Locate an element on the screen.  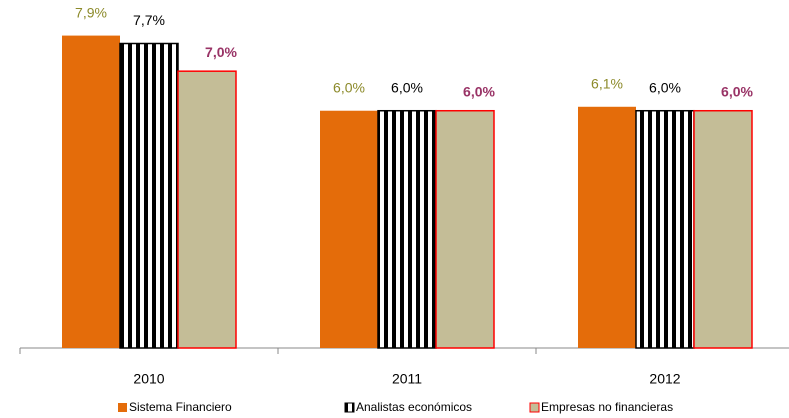
legend-label: Empresas no financieras is located at coordinates (607, 407).